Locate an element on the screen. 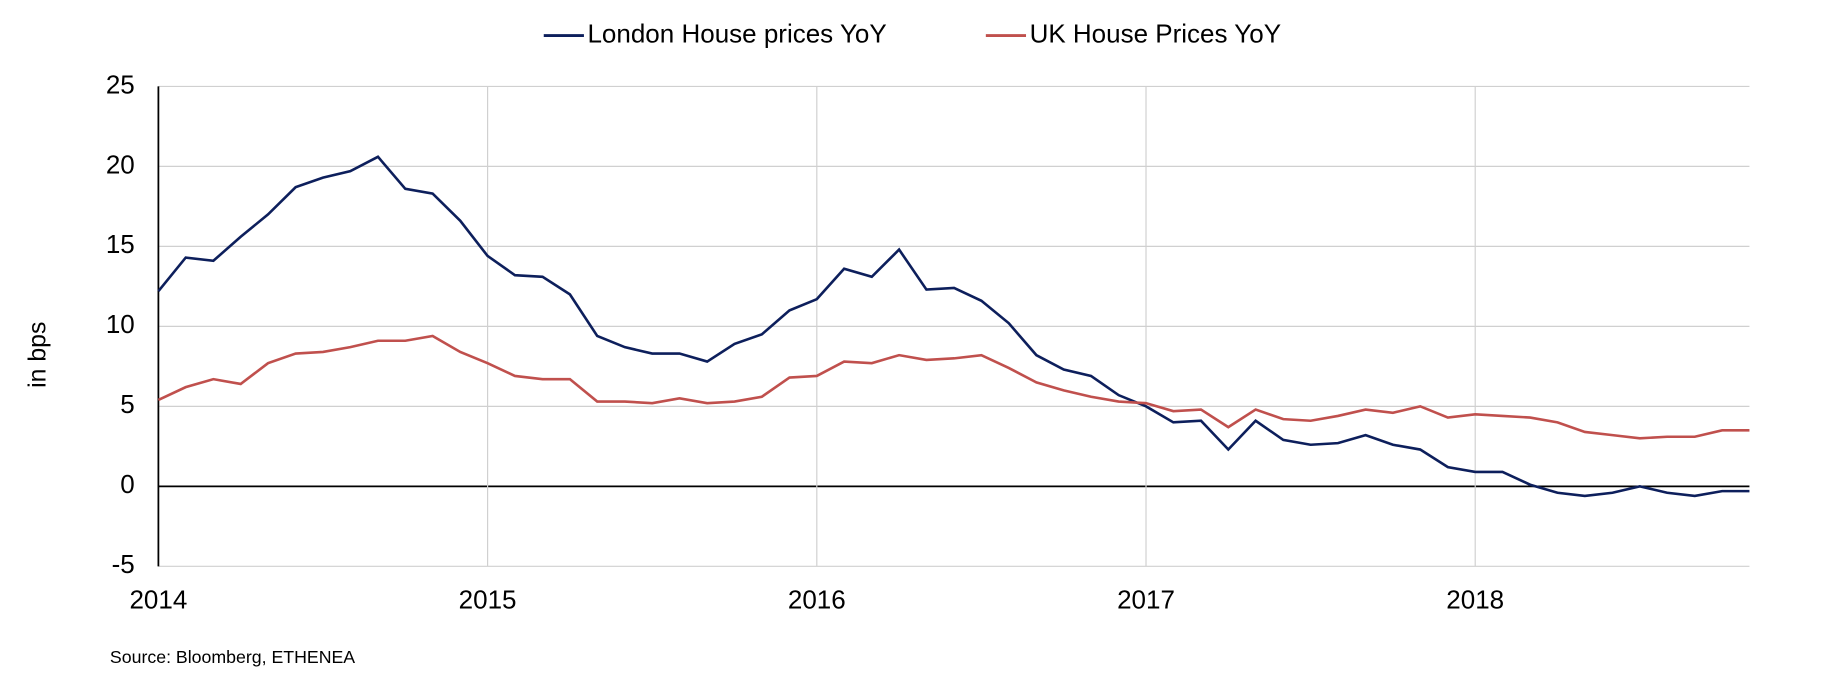 The height and width of the screenshot is (674, 1831). y-tick-label: 5 is located at coordinates (127, 404).